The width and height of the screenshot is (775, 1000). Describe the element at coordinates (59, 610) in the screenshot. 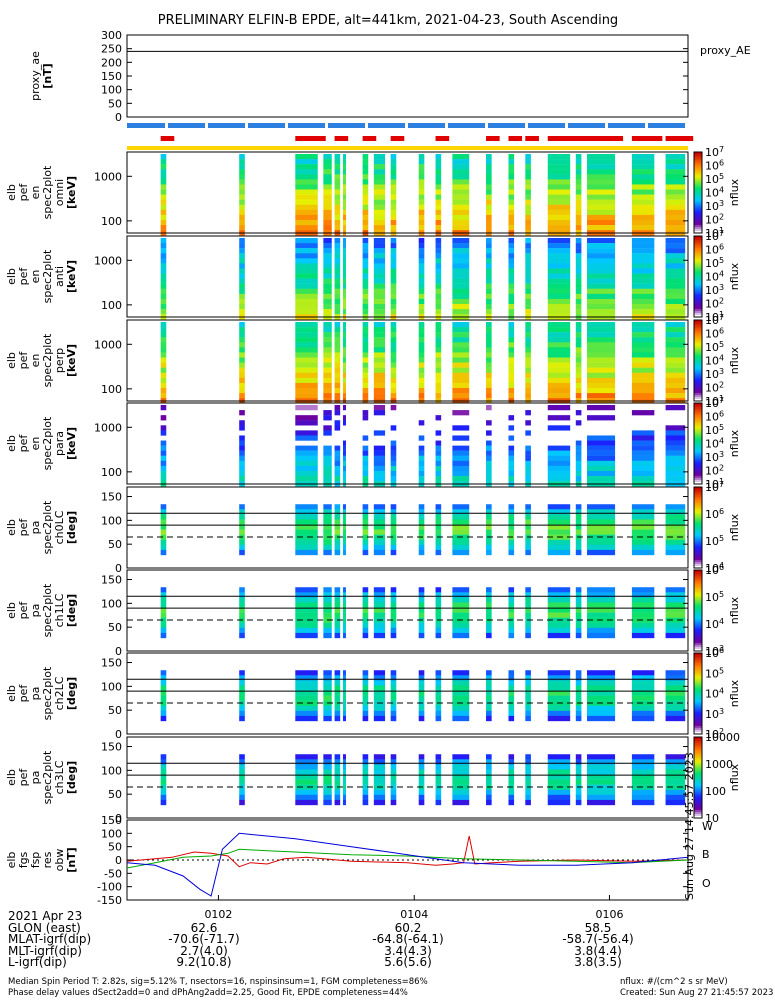

I see `pa_ch1-ylabel: ch1LC` at that location.